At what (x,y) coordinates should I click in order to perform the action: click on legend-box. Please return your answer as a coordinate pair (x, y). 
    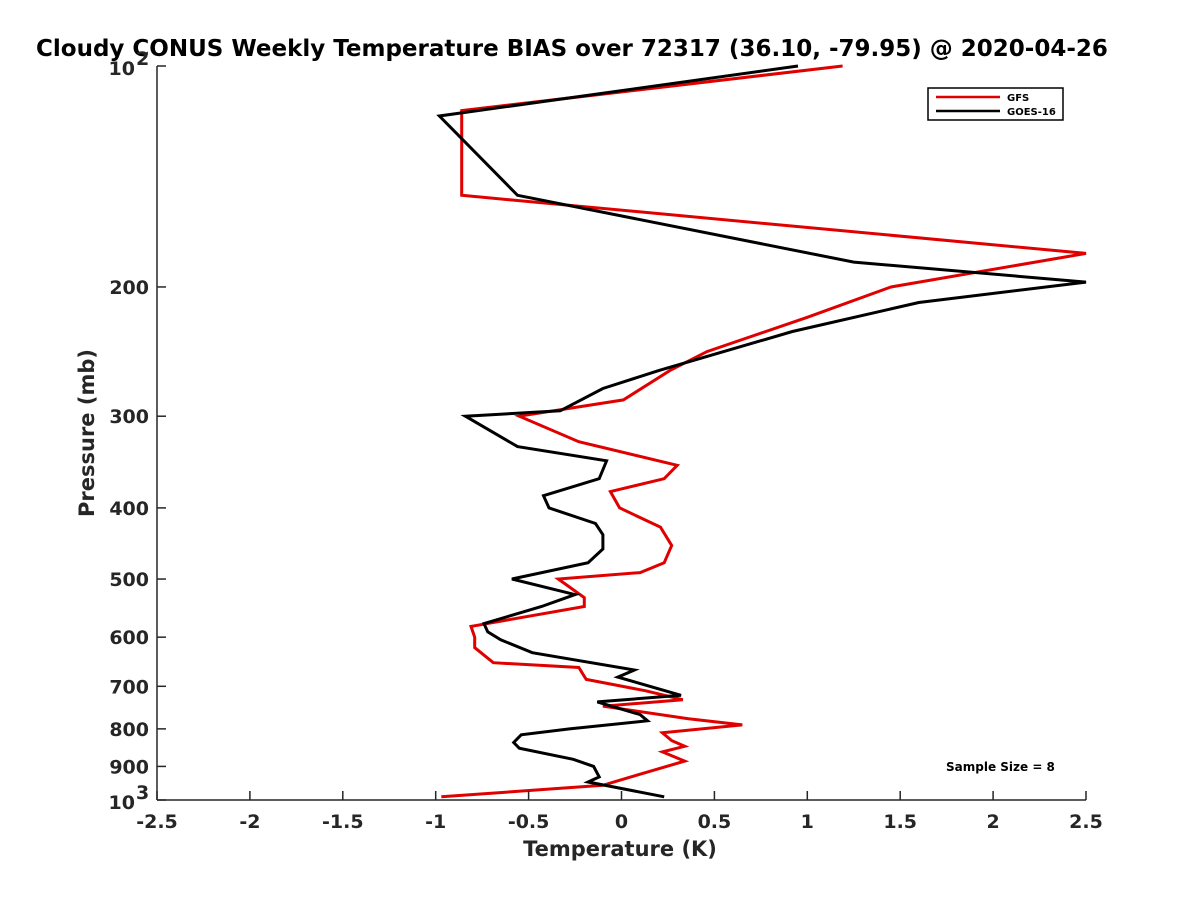
    Looking at the image, I should click on (995, 104).